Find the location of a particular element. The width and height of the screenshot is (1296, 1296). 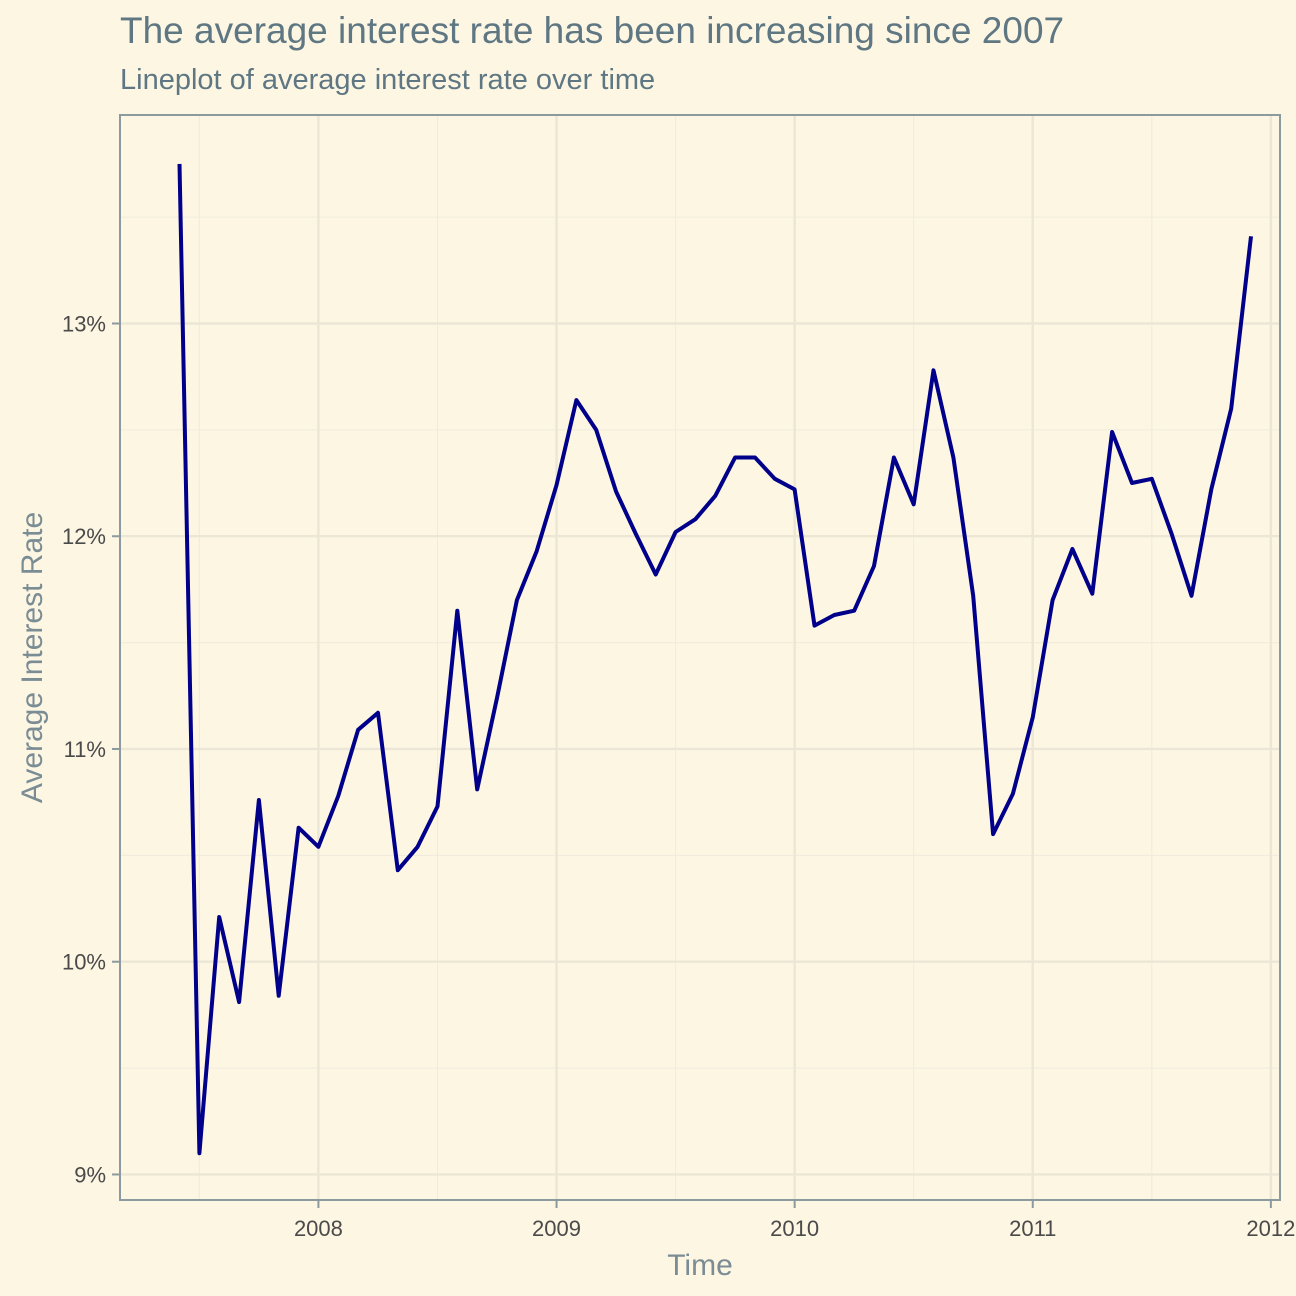

y-axis-ticks: 9% 10% 11% 12% 13% is located at coordinates (91, 749).